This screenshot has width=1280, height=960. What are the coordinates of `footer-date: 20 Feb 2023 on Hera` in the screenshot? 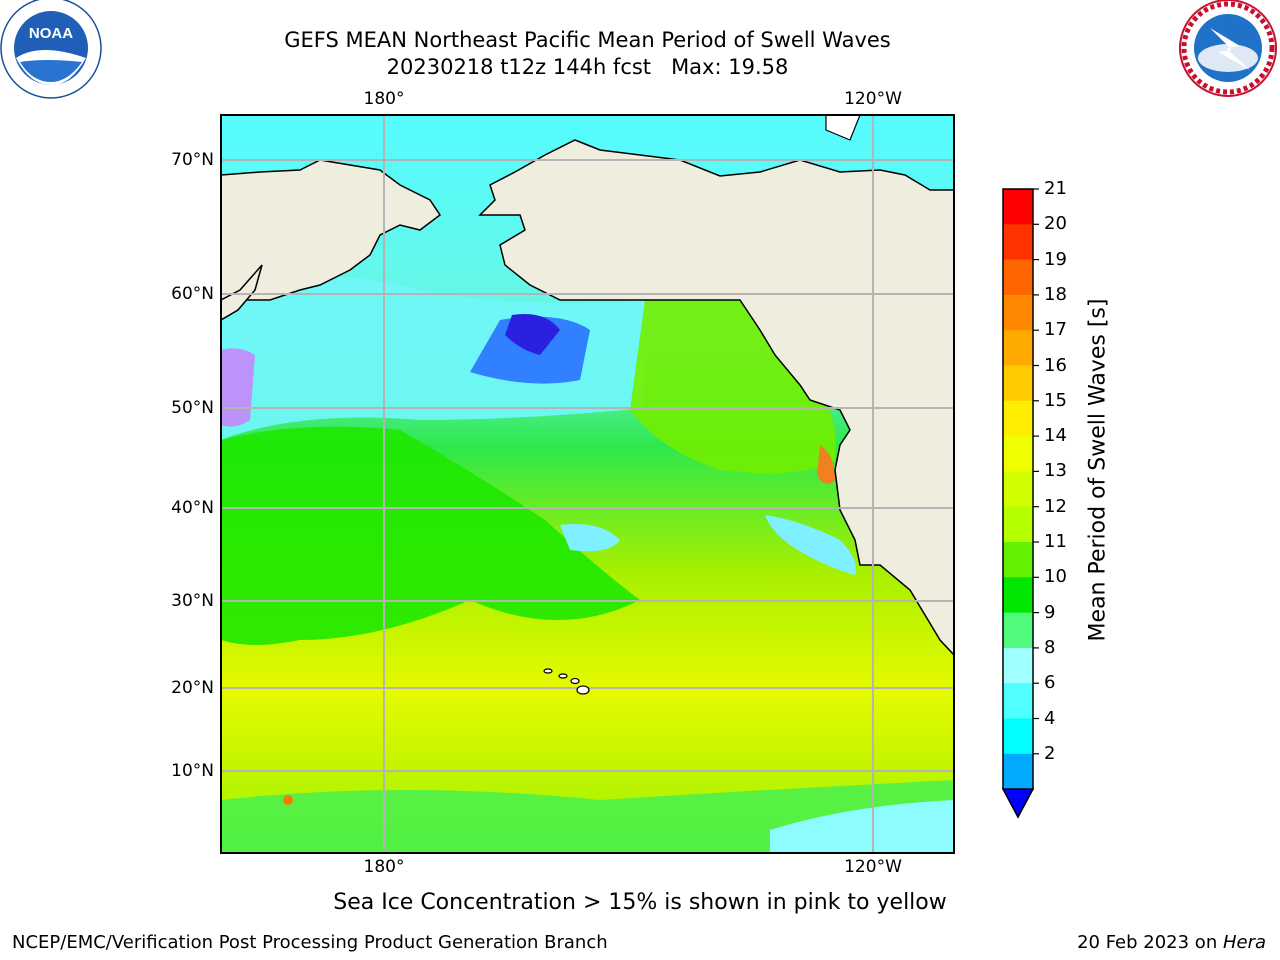 It's located at (1171, 942).